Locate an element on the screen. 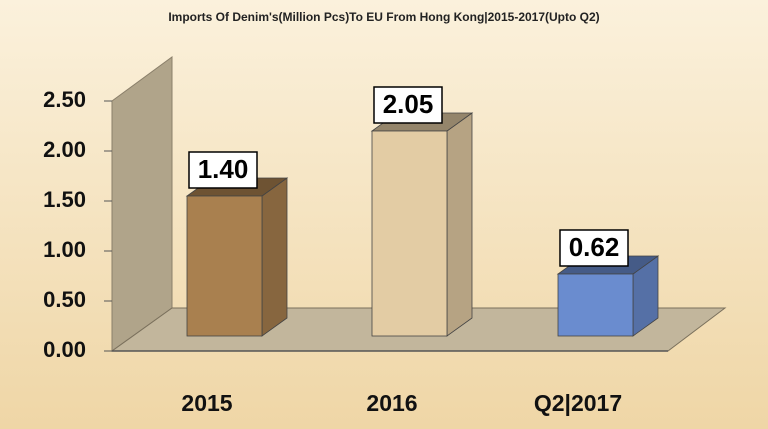 Image resolution: width=768 pixels, height=429 pixels. x-tick-label: 2016 is located at coordinates (391, 403).